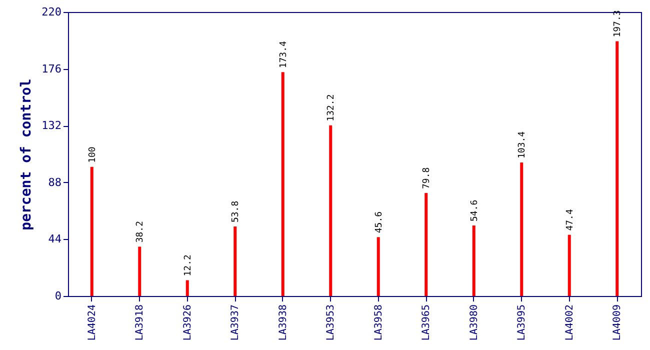  What do you see at coordinates (331, 322) in the screenshot?
I see `x-tick-label: LA3953` at bounding box center [331, 322].